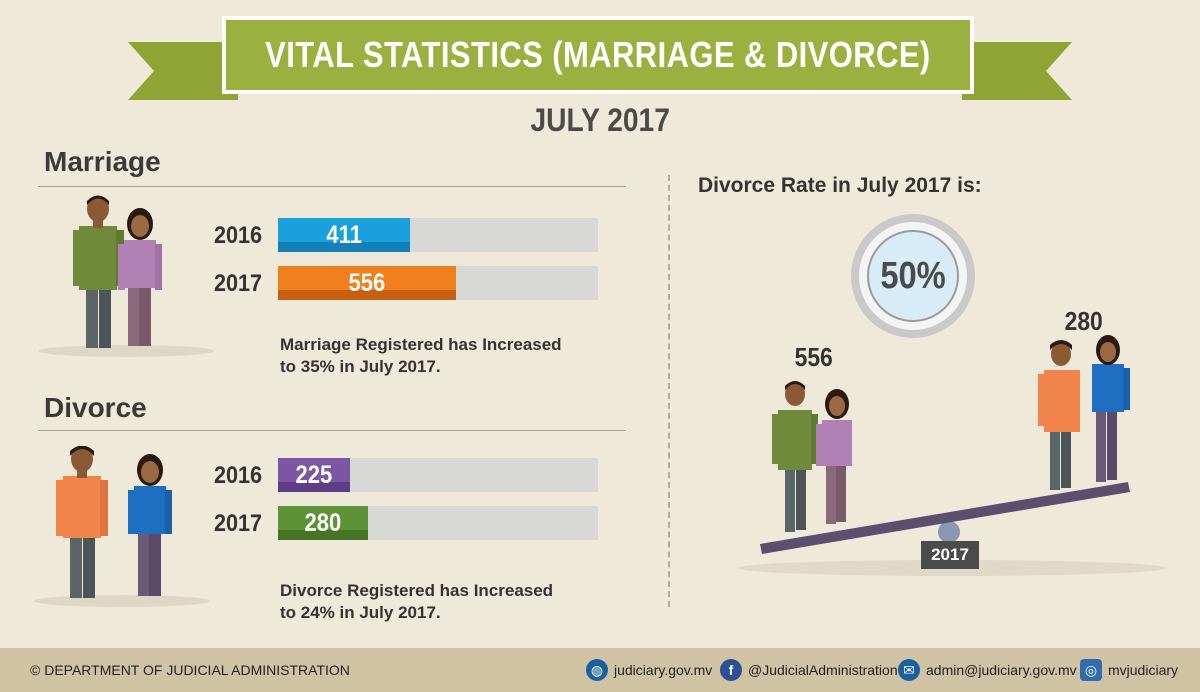 This screenshot has height=692, width=1200. I want to click on instagram-link: ◎ mvjudiciary, so click(1129, 670).